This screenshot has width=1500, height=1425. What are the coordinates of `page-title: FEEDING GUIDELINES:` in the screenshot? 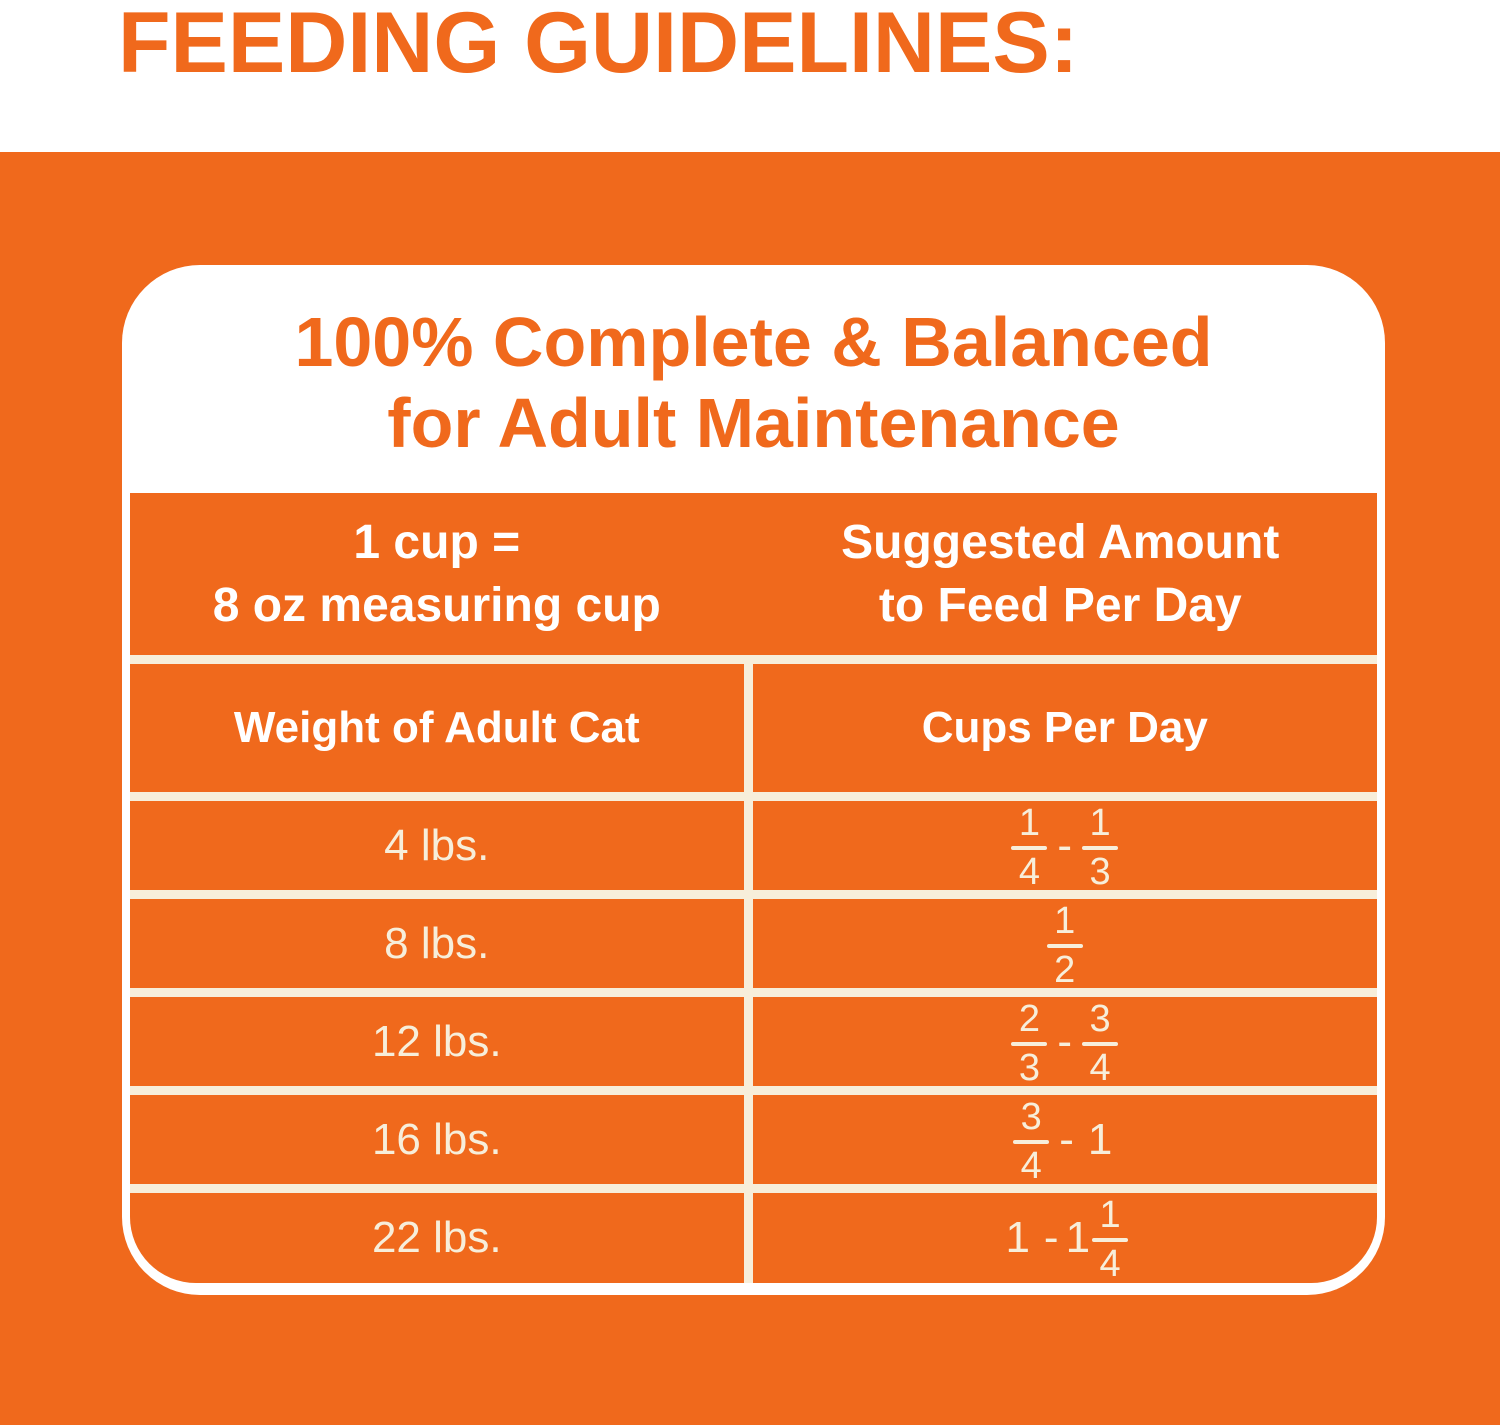 It's located at (598, 45).